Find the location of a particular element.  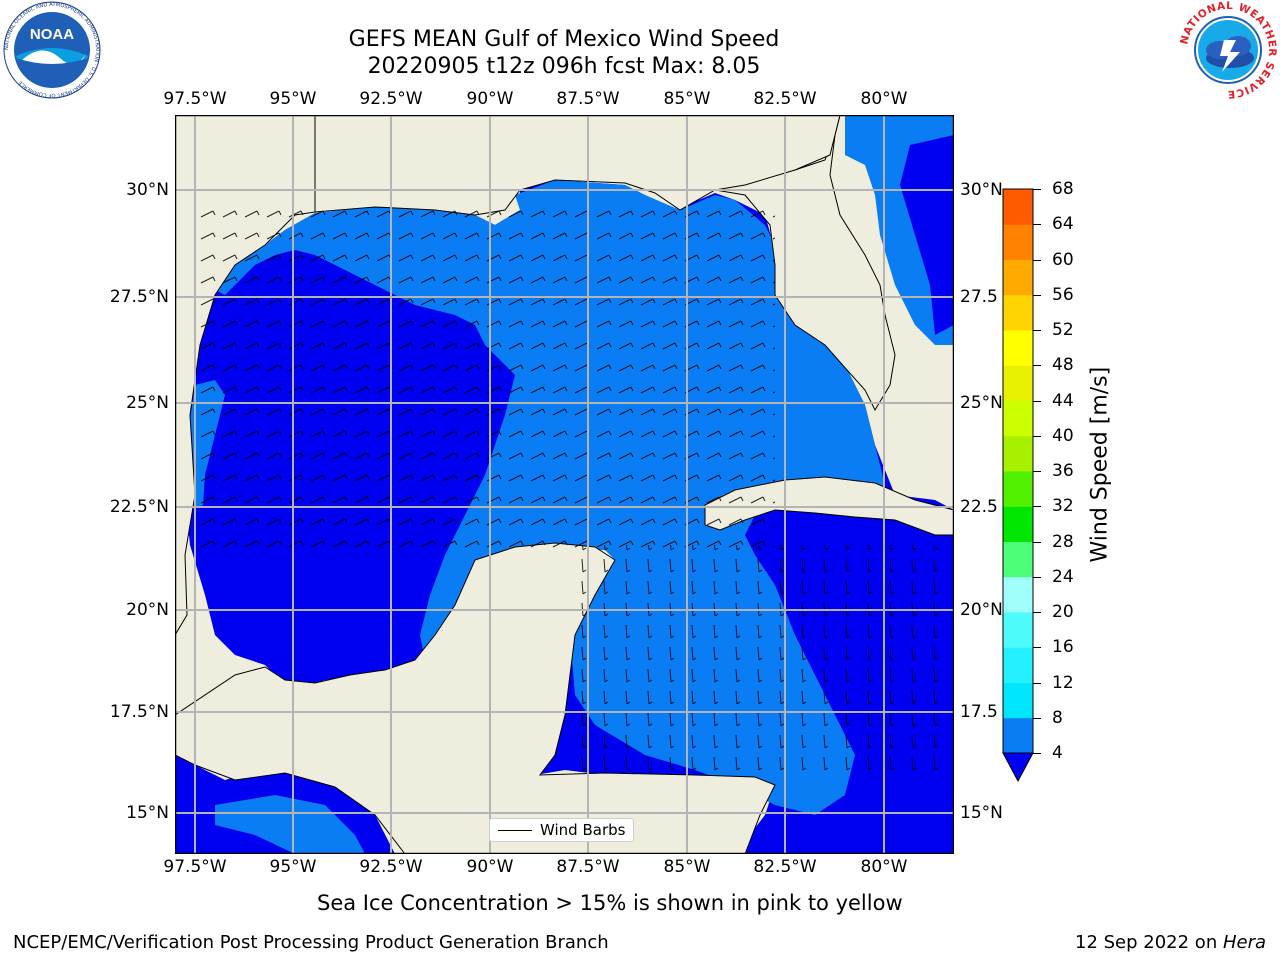

atlantic-water-calm is located at coordinates (927, 235).